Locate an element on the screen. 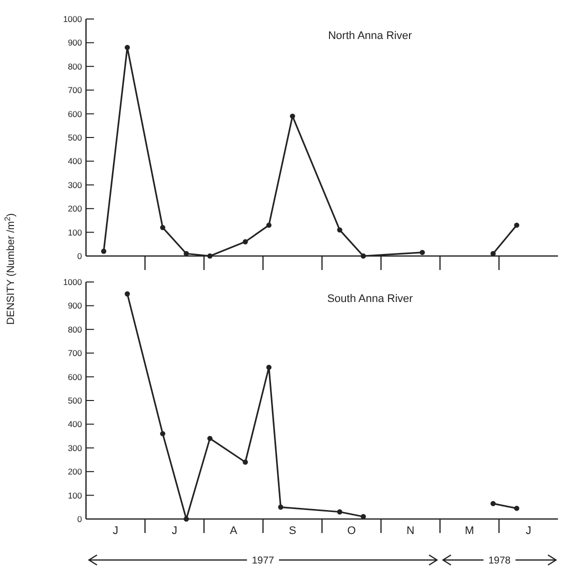  x-tick-label: S is located at coordinates (292, 531).